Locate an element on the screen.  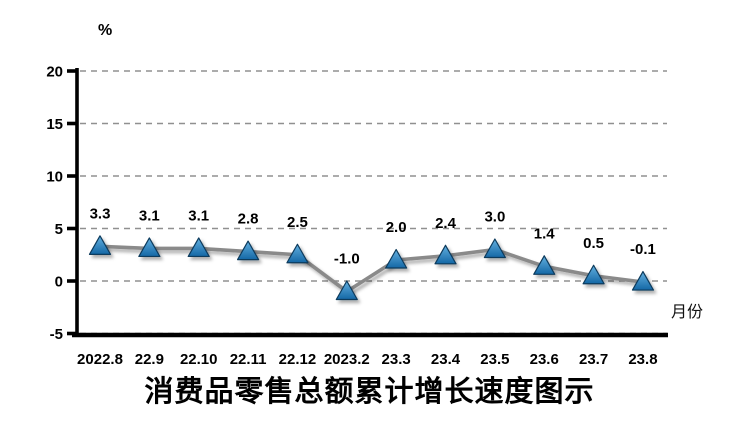
series-line is located at coordinates (371, 269).